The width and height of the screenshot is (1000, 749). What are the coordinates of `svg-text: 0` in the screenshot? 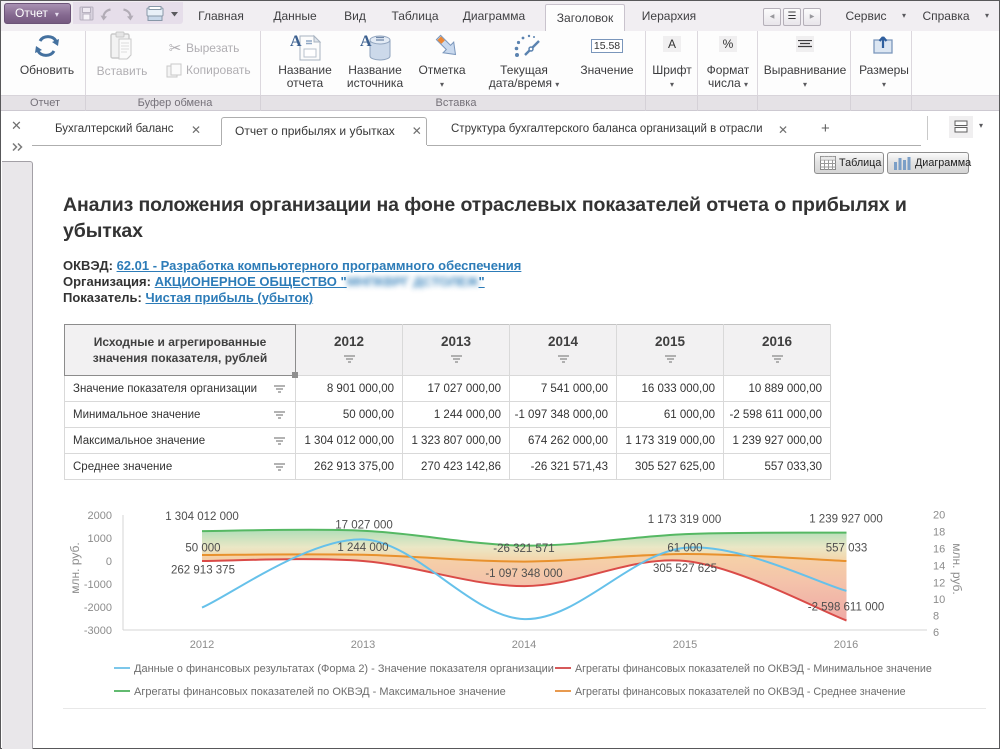 It's located at (109, 562).